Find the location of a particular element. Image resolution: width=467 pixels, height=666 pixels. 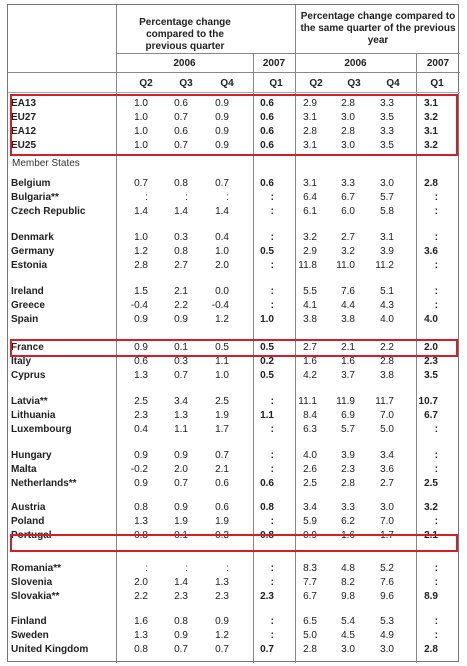

col-header-q1-left: Q1 is located at coordinates (276, 83).